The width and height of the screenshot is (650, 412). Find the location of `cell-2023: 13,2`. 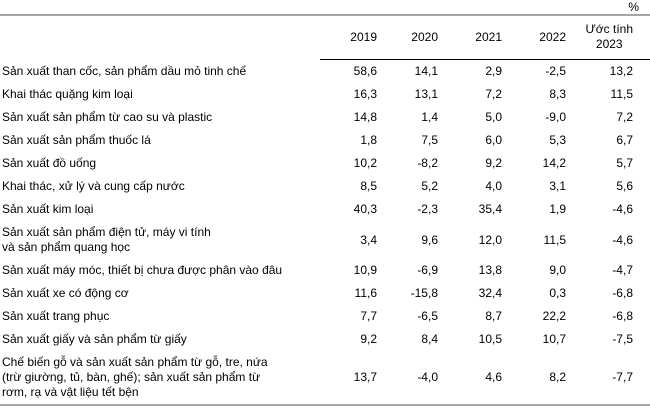

cell-2023: 13,2 is located at coordinates (621, 71).